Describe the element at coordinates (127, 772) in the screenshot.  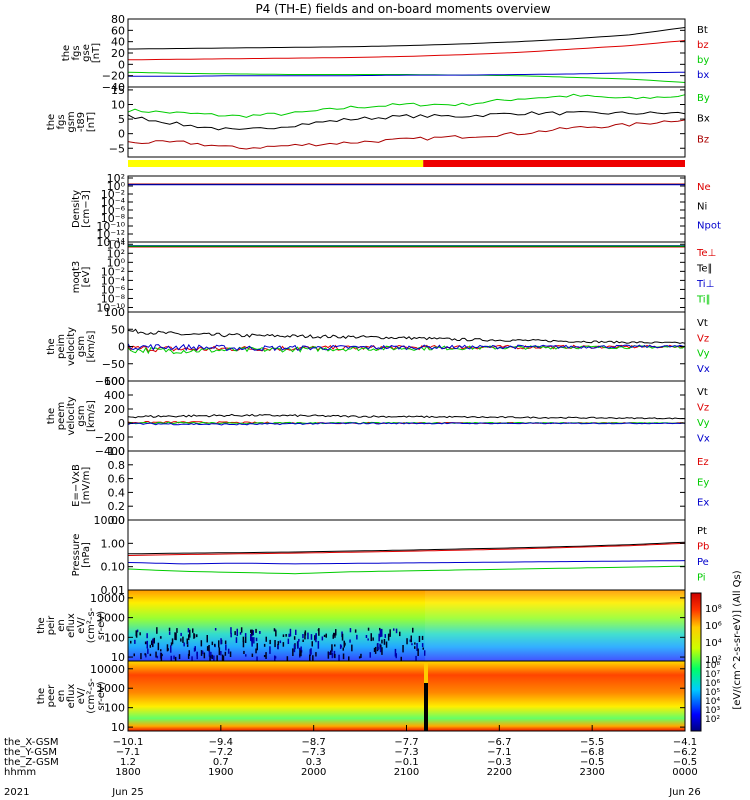
I see `x-row-value: 1800` at that location.